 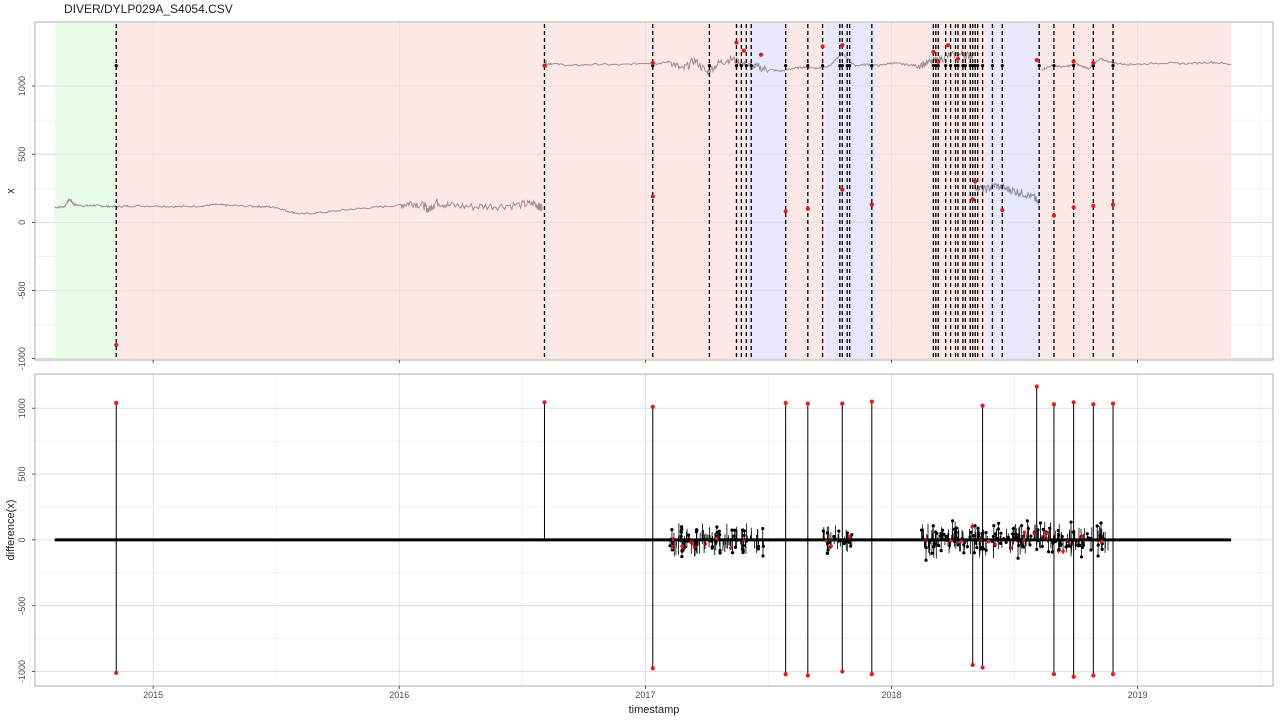 What do you see at coordinates (645, 695) in the screenshot?
I see `x-tick-label: 2017` at bounding box center [645, 695].